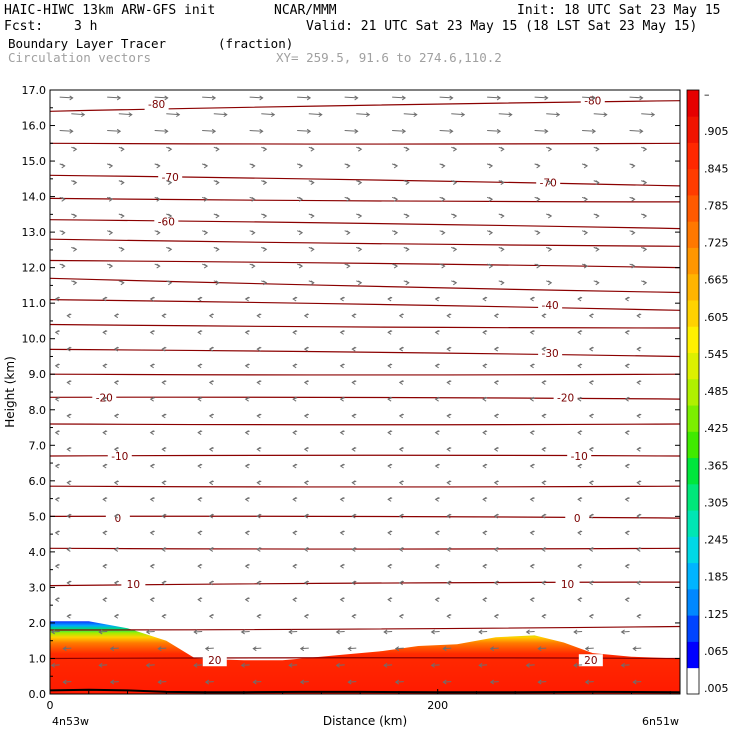 The height and width of the screenshot is (740, 740). What do you see at coordinates (38, 445) in the screenshot?
I see `y-tick-label: 7.0` at bounding box center [38, 445].